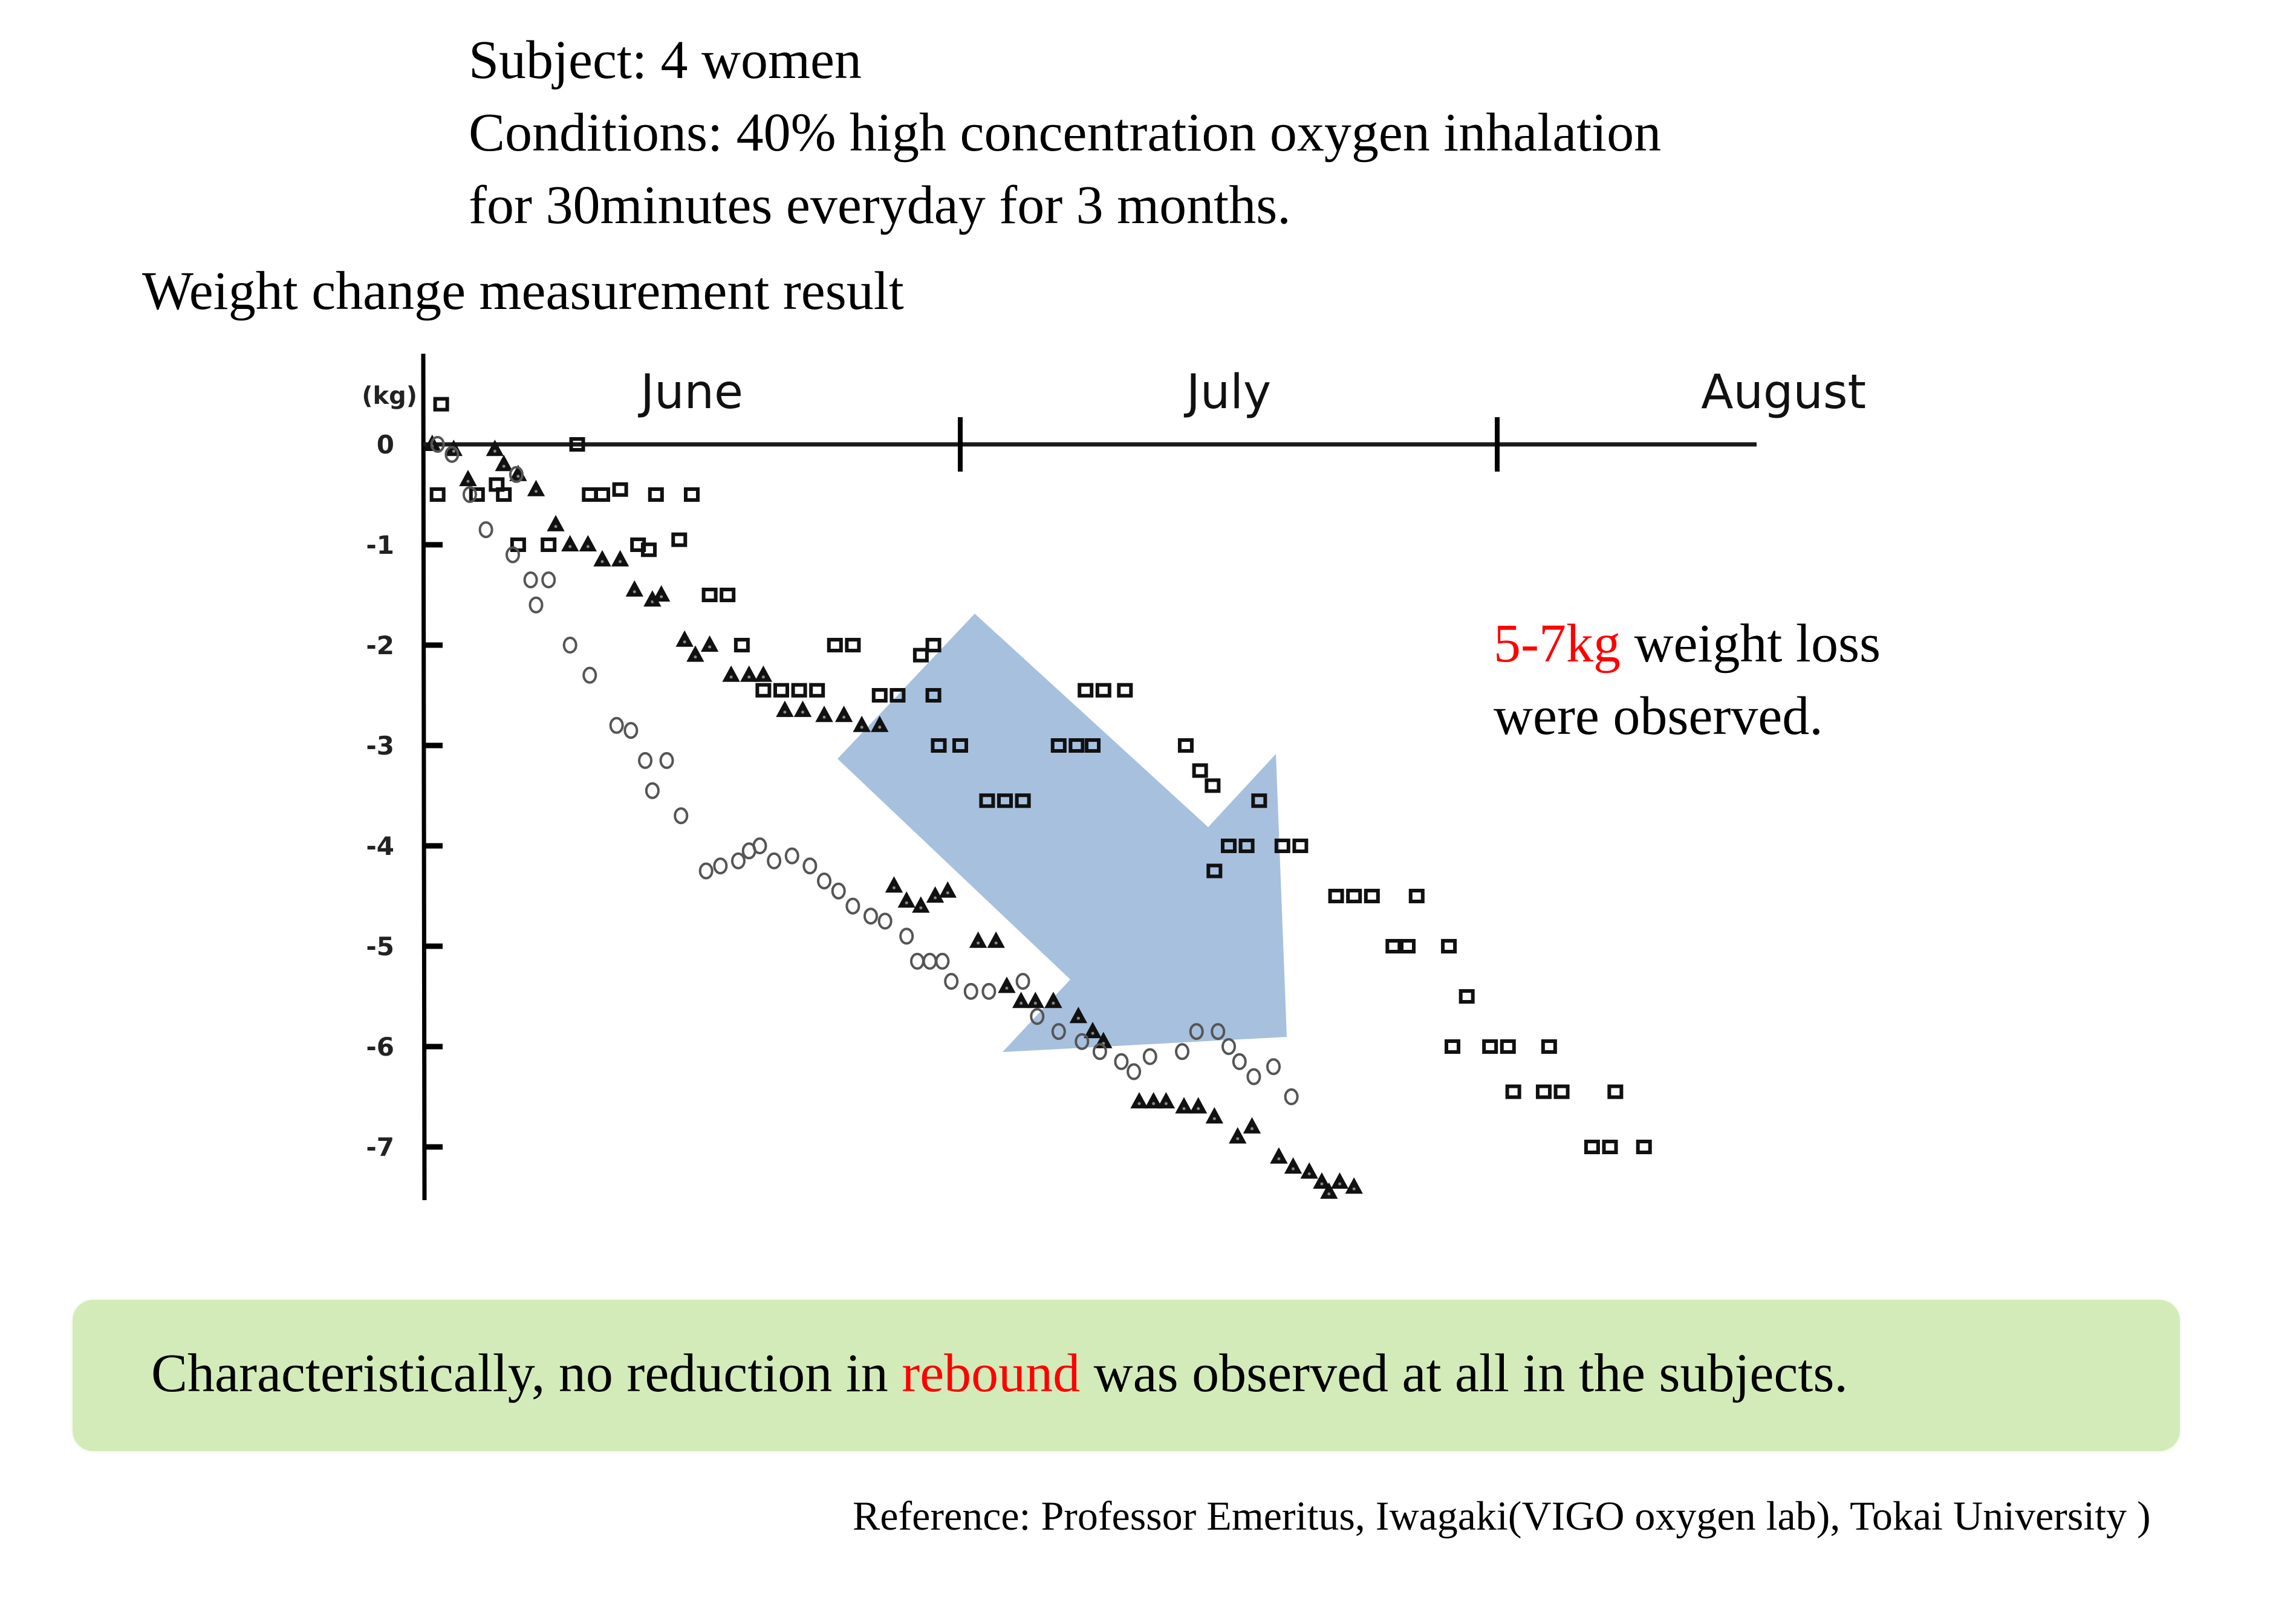 This screenshot has width=2296, height=1601. I want to click on weight-loss-highlight: 5-7kg, so click(1557, 644).